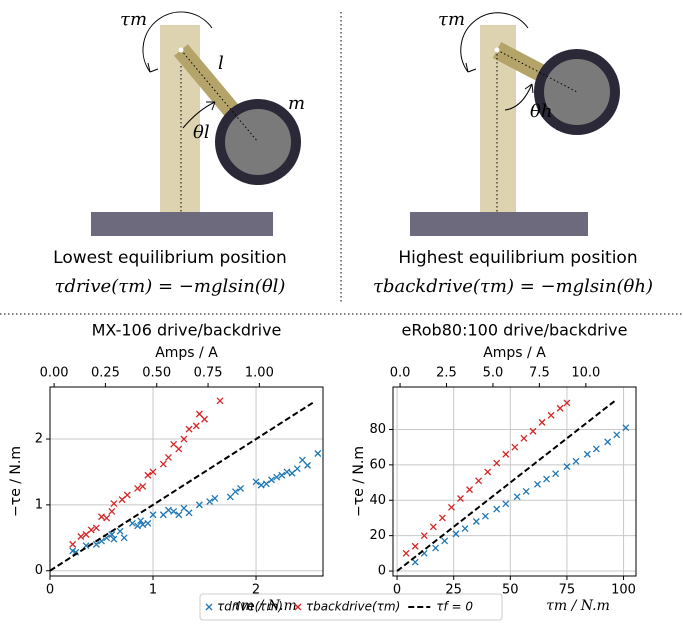 This screenshot has height=628, width=683. Describe the element at coordinates (515, 330) in the screenshot. I see `chart-title: eRob80:100 drive/backdrive` at that location.